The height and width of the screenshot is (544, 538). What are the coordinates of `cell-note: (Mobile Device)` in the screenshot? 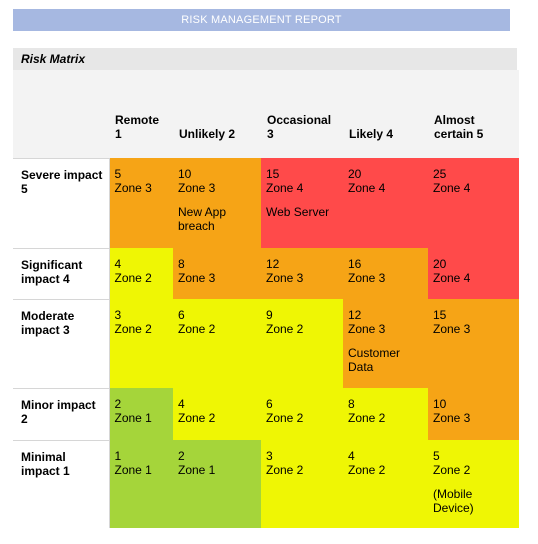 It's located at (453, 501).